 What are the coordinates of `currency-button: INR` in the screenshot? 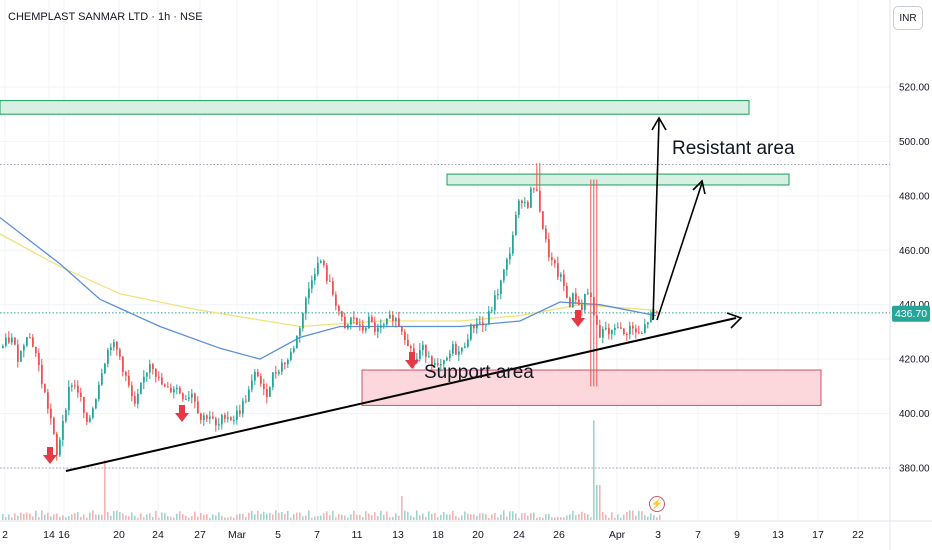 It's located at (908, 18).